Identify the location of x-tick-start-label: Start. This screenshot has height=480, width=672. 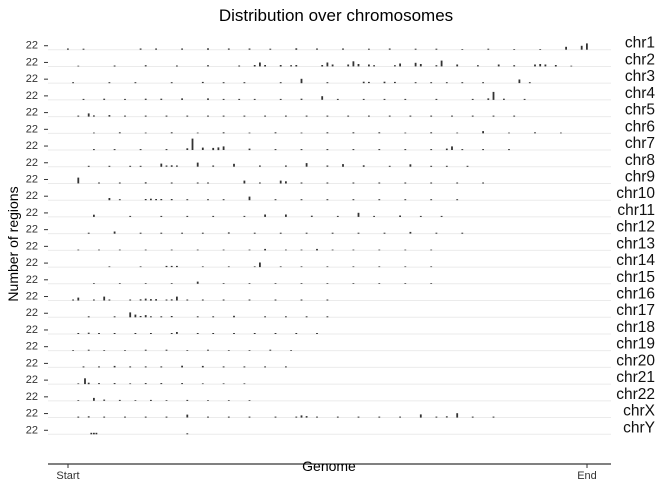
(67, 475).